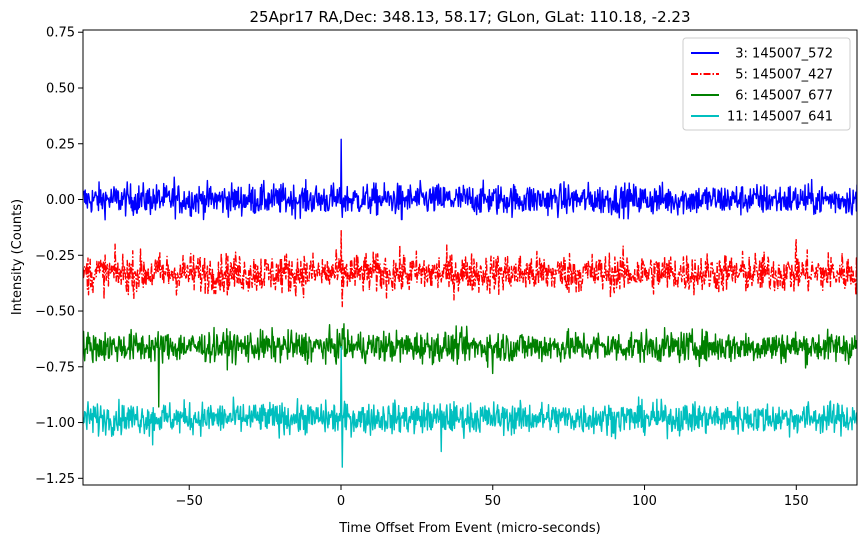  What do you see at coordinates (796, 501) in the screenshot?
I see `x-tick-label: 150` at bounding box center [796, 501].